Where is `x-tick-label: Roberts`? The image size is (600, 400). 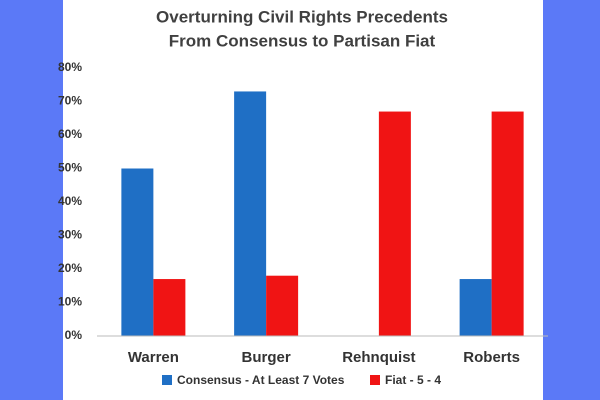
x-tick-label: Roberts is located at coordinates (491, 357).